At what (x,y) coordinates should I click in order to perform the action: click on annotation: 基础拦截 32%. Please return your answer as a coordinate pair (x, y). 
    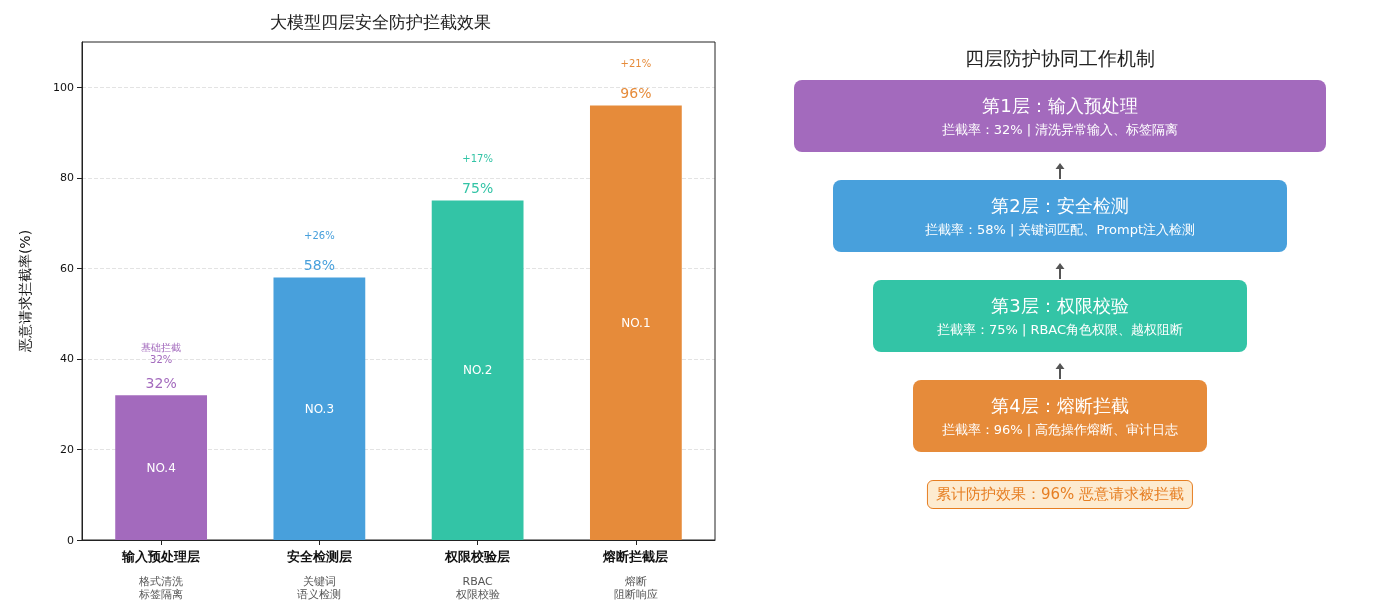
    Looking at the image, I should click on (161, 353).